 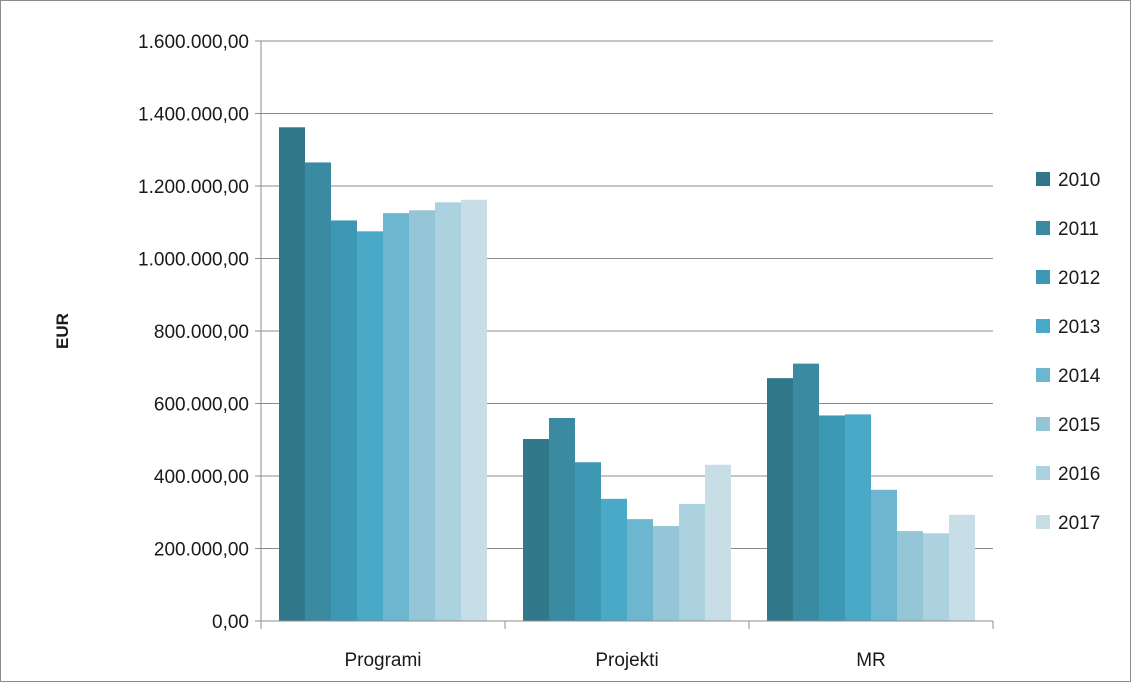 I want to click on bar-mr-2011, so click(x=806, y=492).